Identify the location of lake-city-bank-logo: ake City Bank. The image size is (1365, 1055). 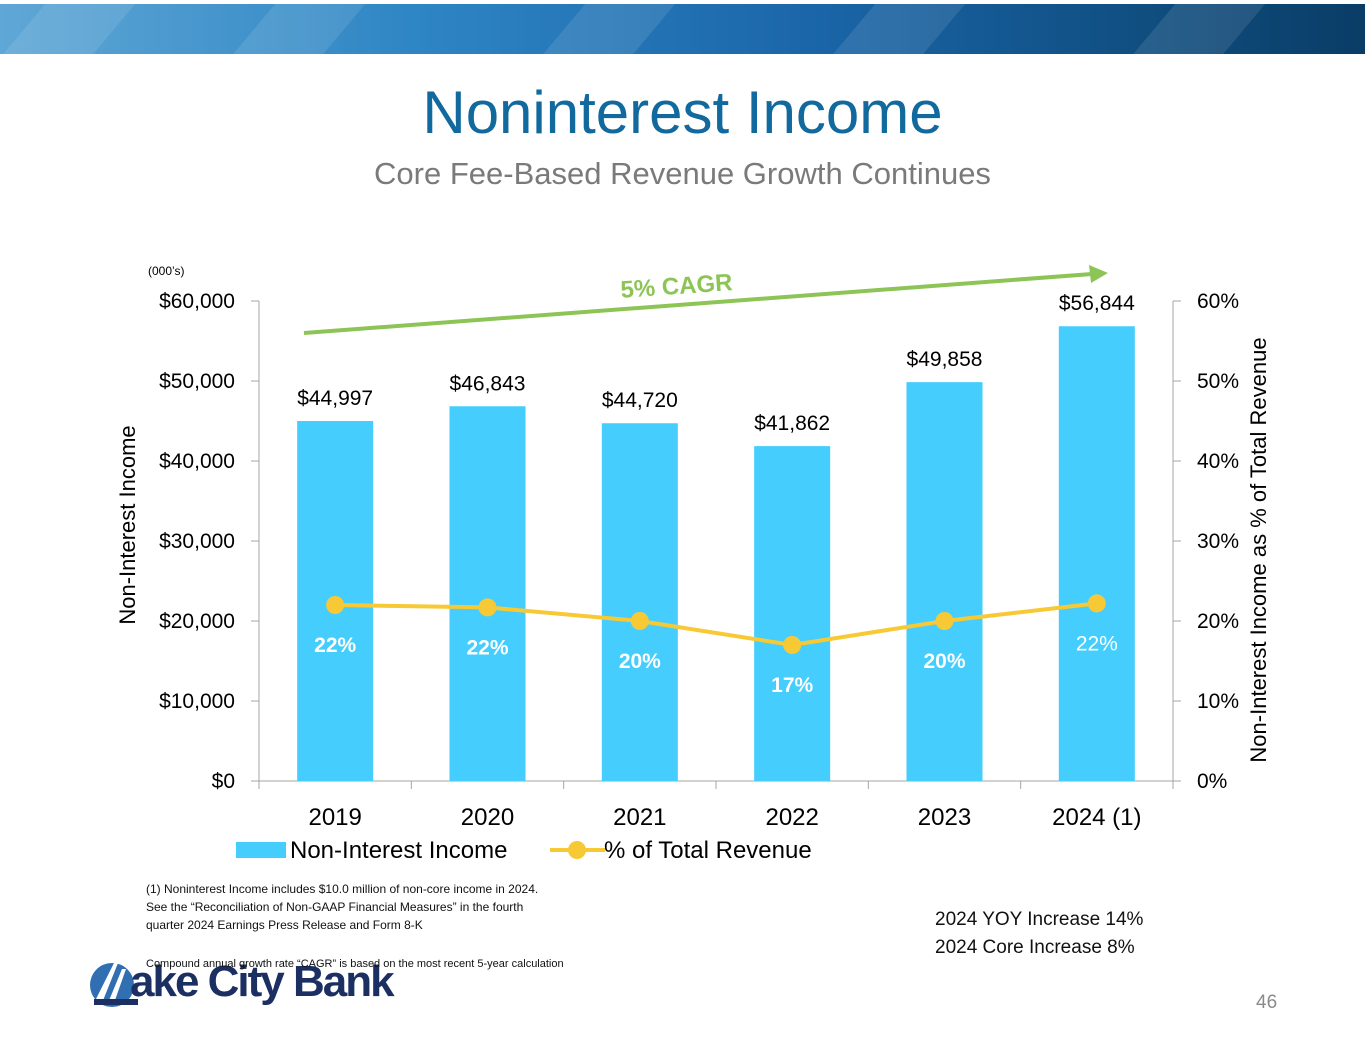
(253, 986).